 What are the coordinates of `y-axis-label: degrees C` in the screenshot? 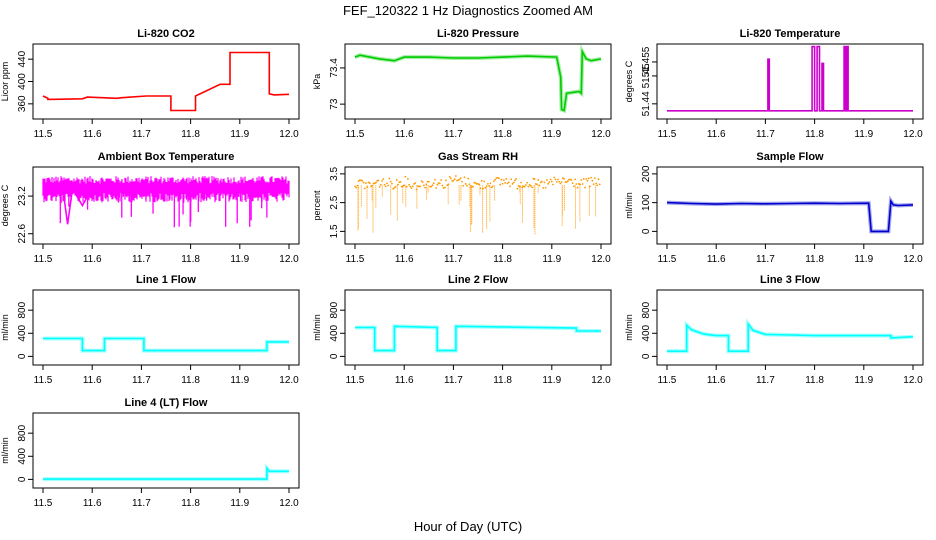 It's located at (5, 205).